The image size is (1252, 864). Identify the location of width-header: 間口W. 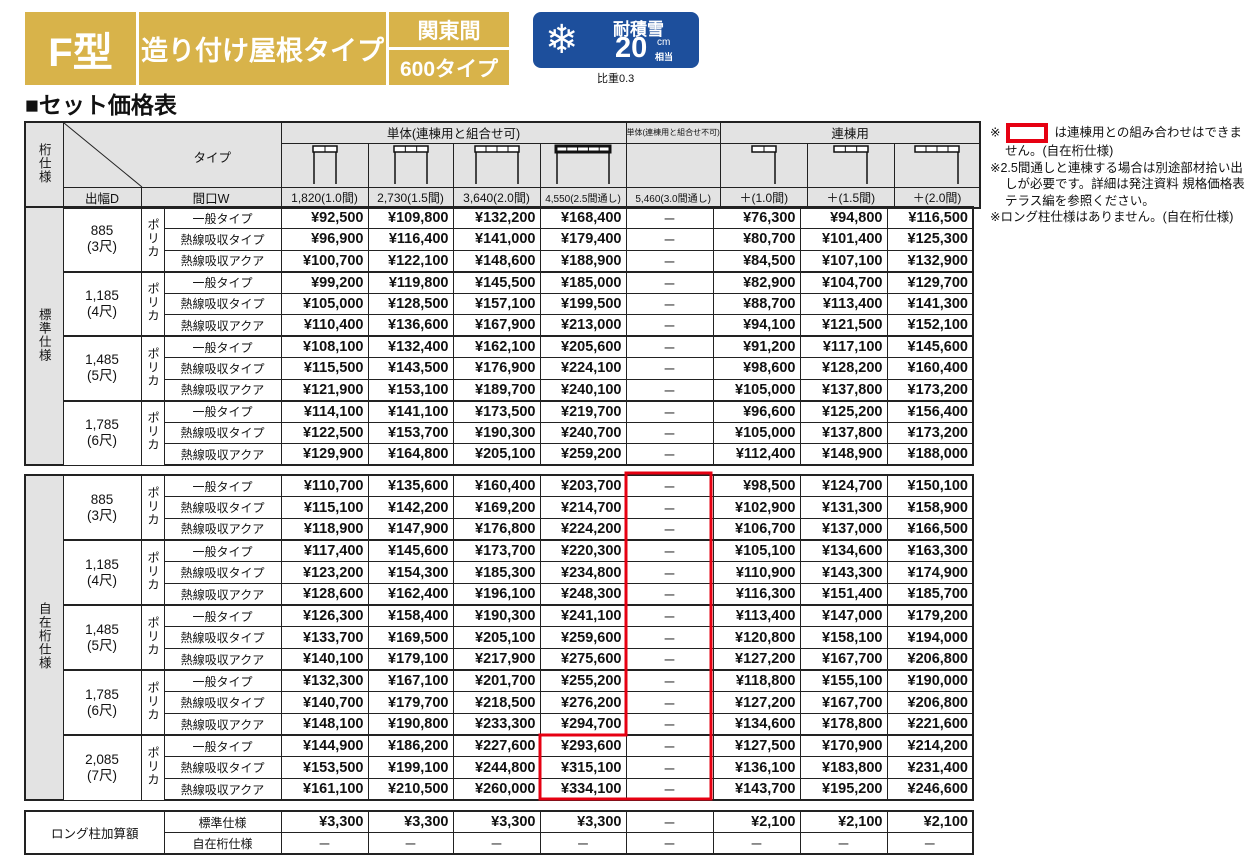
(211, 197).